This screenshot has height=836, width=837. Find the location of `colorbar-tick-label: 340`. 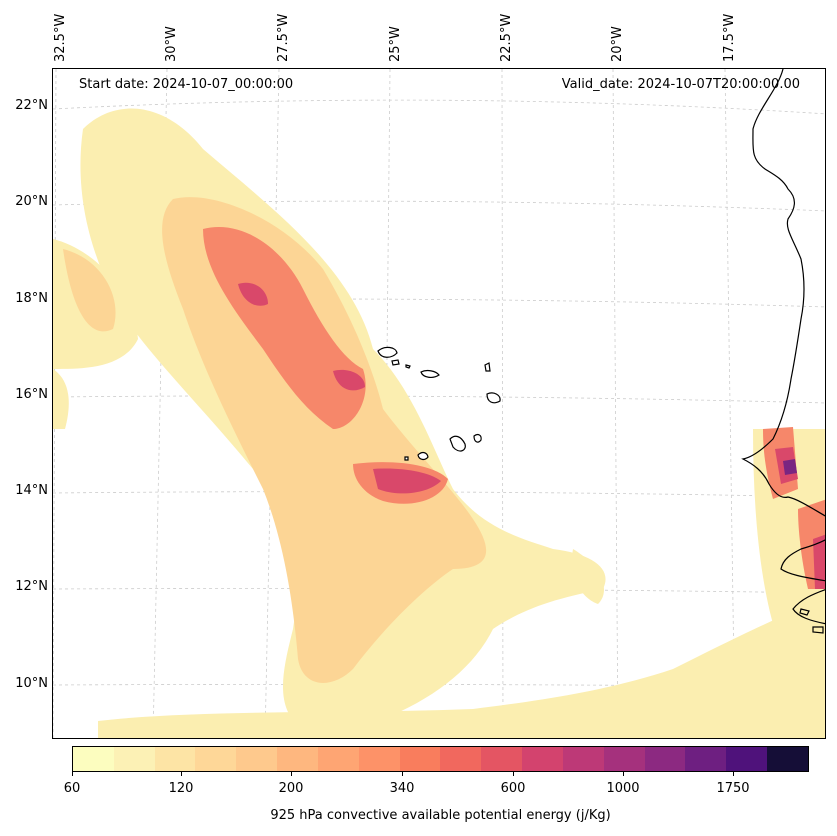

colorbar-tick-label: 340 is located at coordinates (402, 788).